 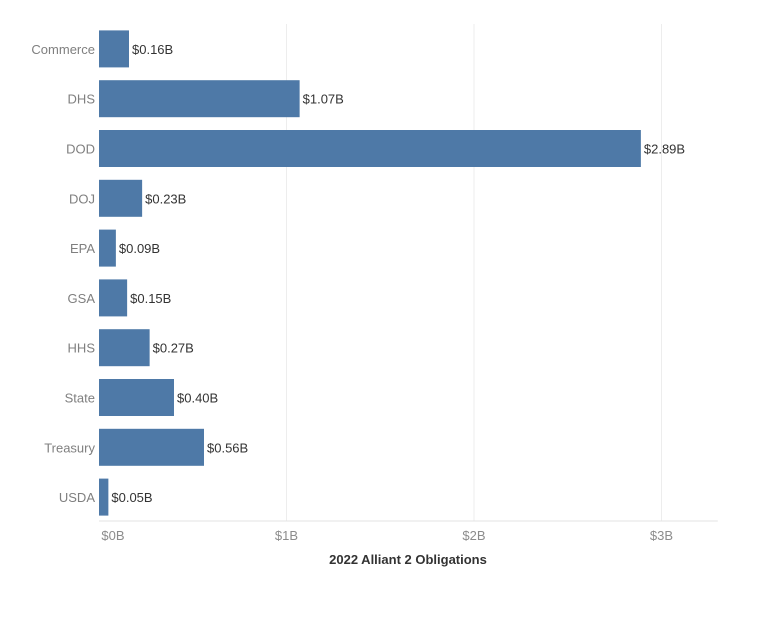 I want to click on bar-dhs, so click(x=199, y=99).